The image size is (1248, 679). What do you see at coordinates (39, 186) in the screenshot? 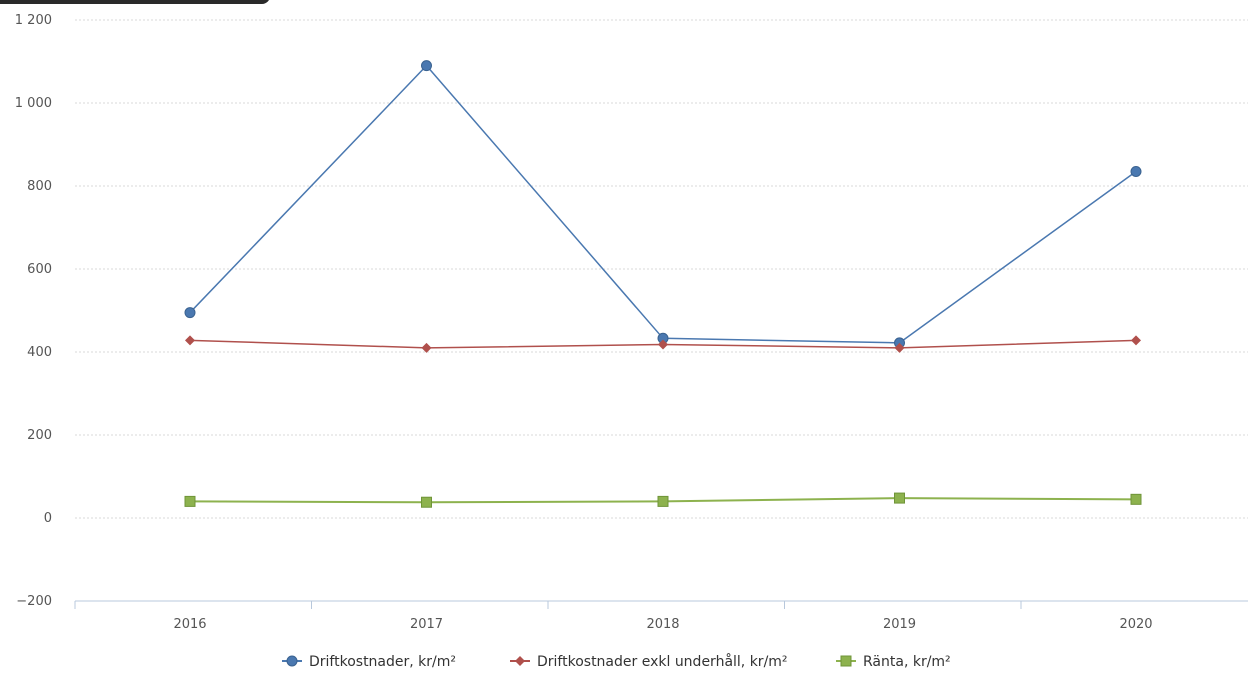
I see `y-tick-label: 800` at bounding box center [39, 186].